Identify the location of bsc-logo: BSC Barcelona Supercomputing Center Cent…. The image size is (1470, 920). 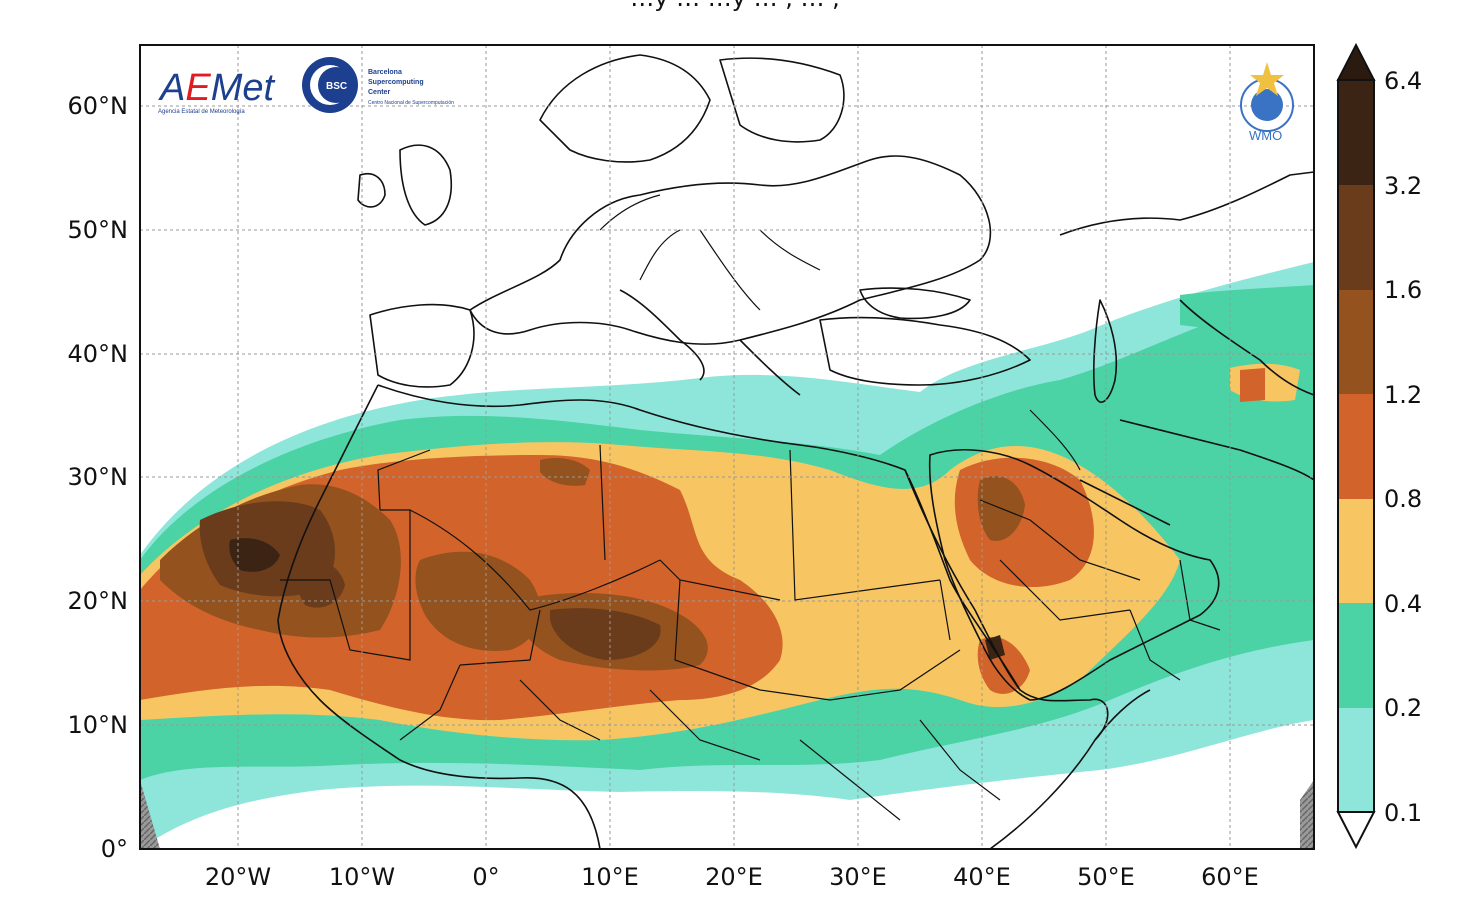
(378, 85).